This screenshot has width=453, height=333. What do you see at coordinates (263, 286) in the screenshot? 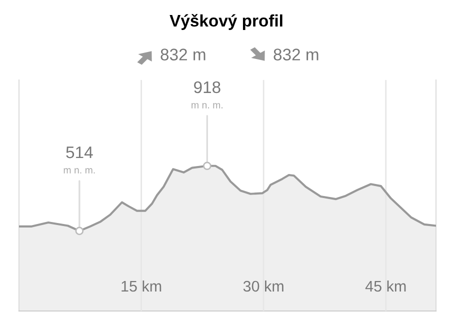
I see `x-tick-label: 30 km` at bounding box center [263, 286].